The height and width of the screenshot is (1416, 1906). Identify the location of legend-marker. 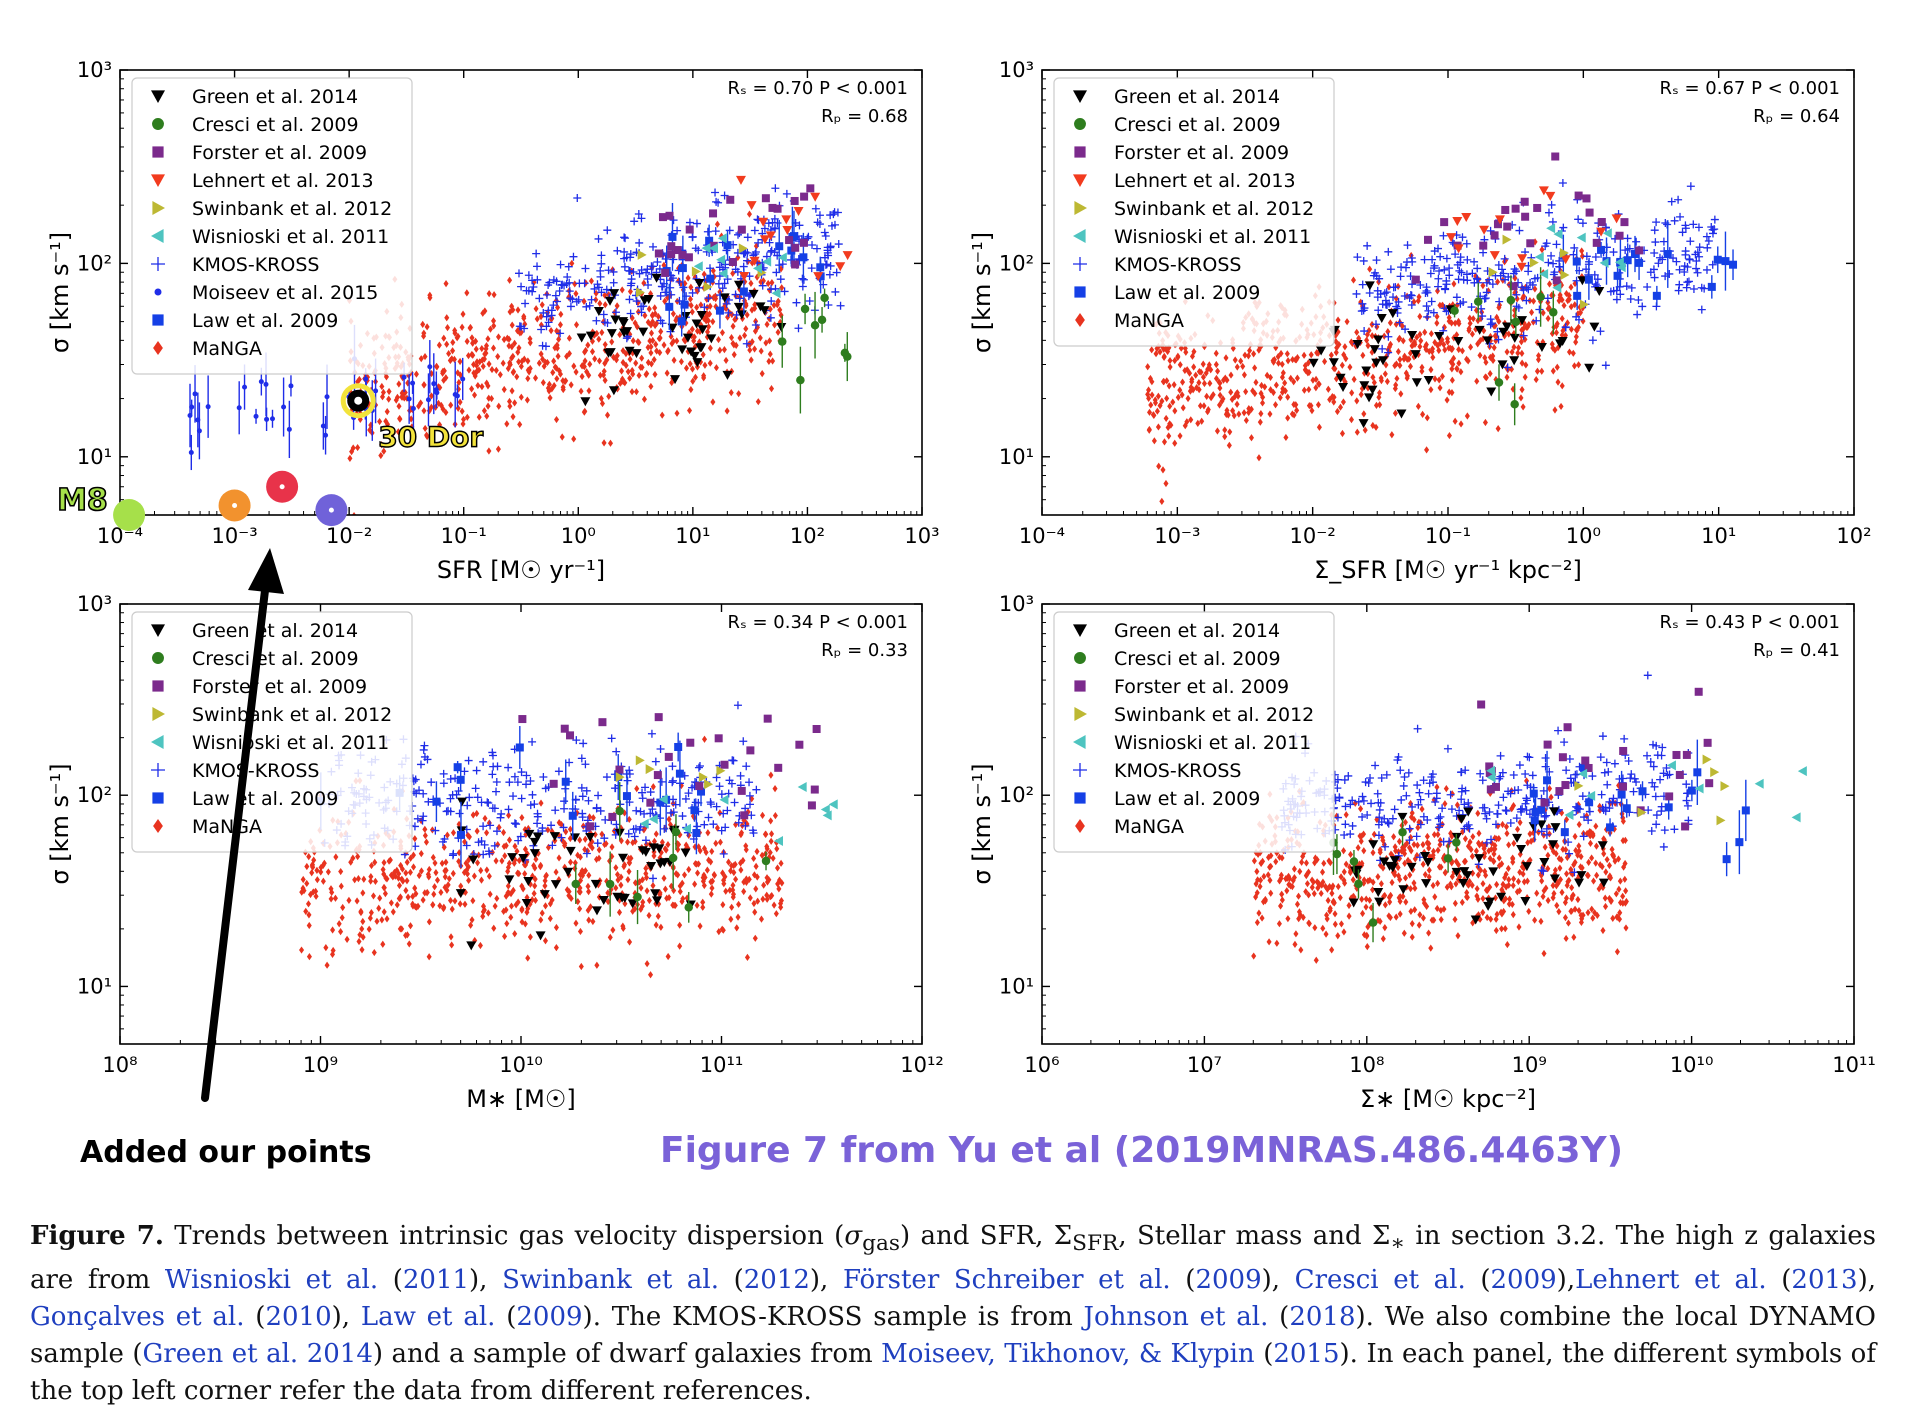
(158, 152).